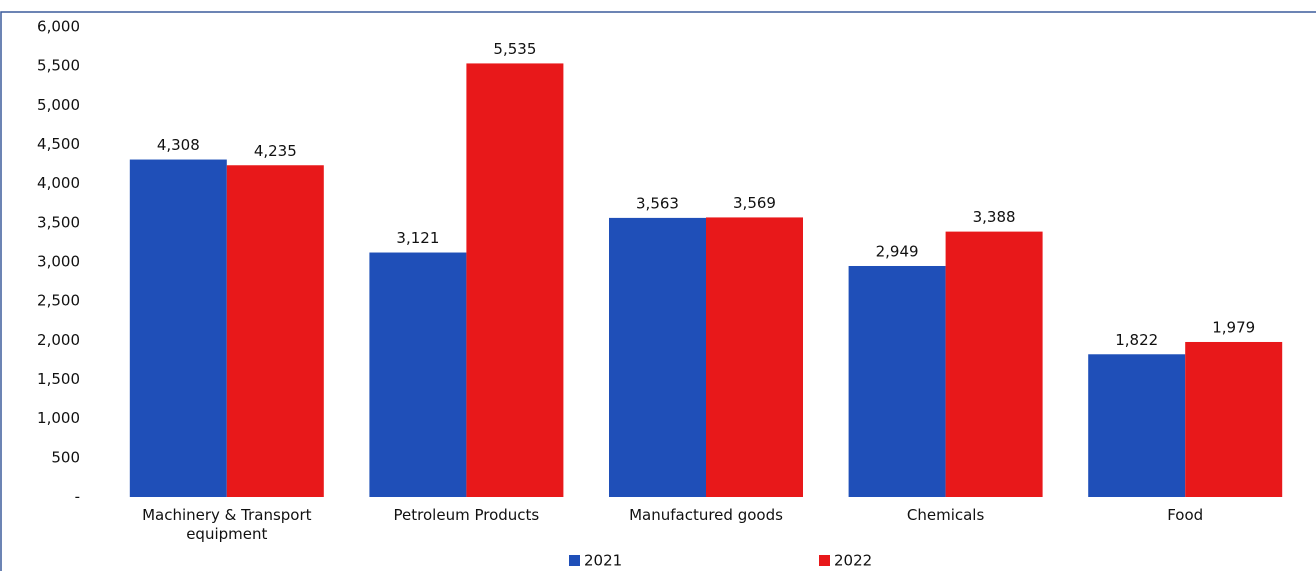 The width and height of the screenshot is (1316, 571). Describe the element at coordinates (227, 524) in the screenshot. I see `x-tick-label: Machinery & Transport equipment` at that location.